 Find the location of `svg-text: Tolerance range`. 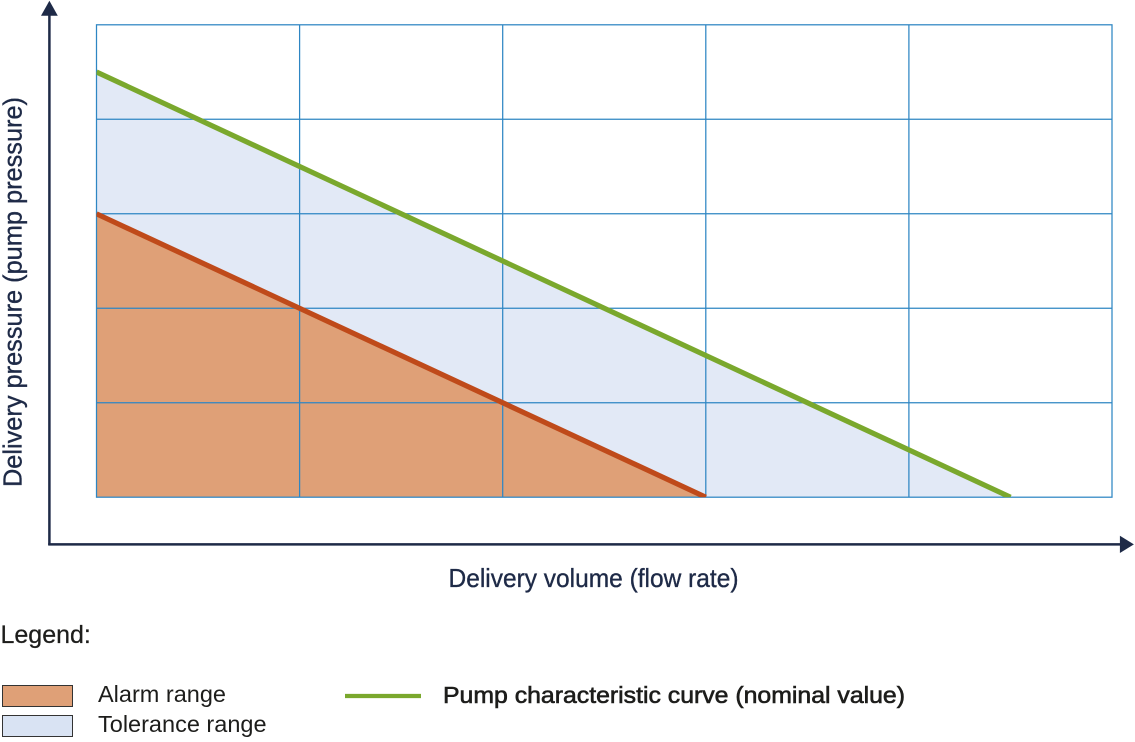

svg-text: Tolerance range is located at coordinates (182, 724).